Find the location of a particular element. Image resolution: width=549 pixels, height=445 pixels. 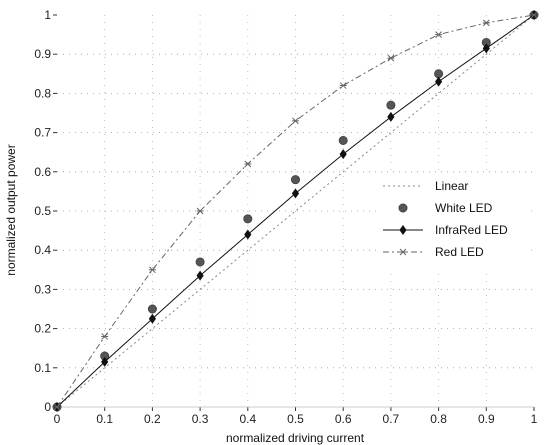

legend-label: Red LED is located at coordinates (459, 252).